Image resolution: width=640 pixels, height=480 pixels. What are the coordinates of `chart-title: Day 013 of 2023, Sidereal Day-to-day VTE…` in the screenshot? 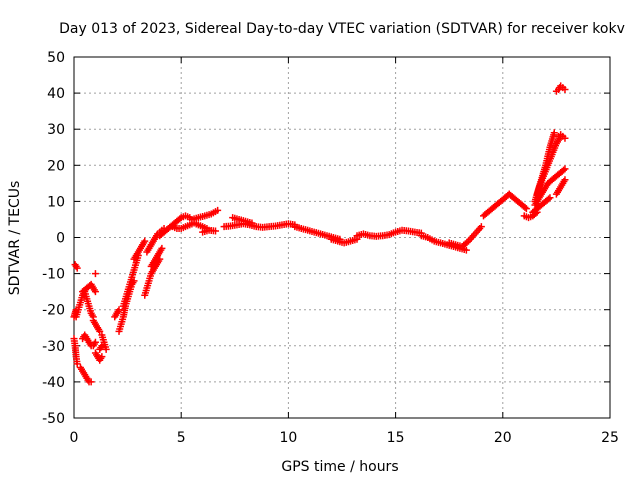 It's located at (342, 29).